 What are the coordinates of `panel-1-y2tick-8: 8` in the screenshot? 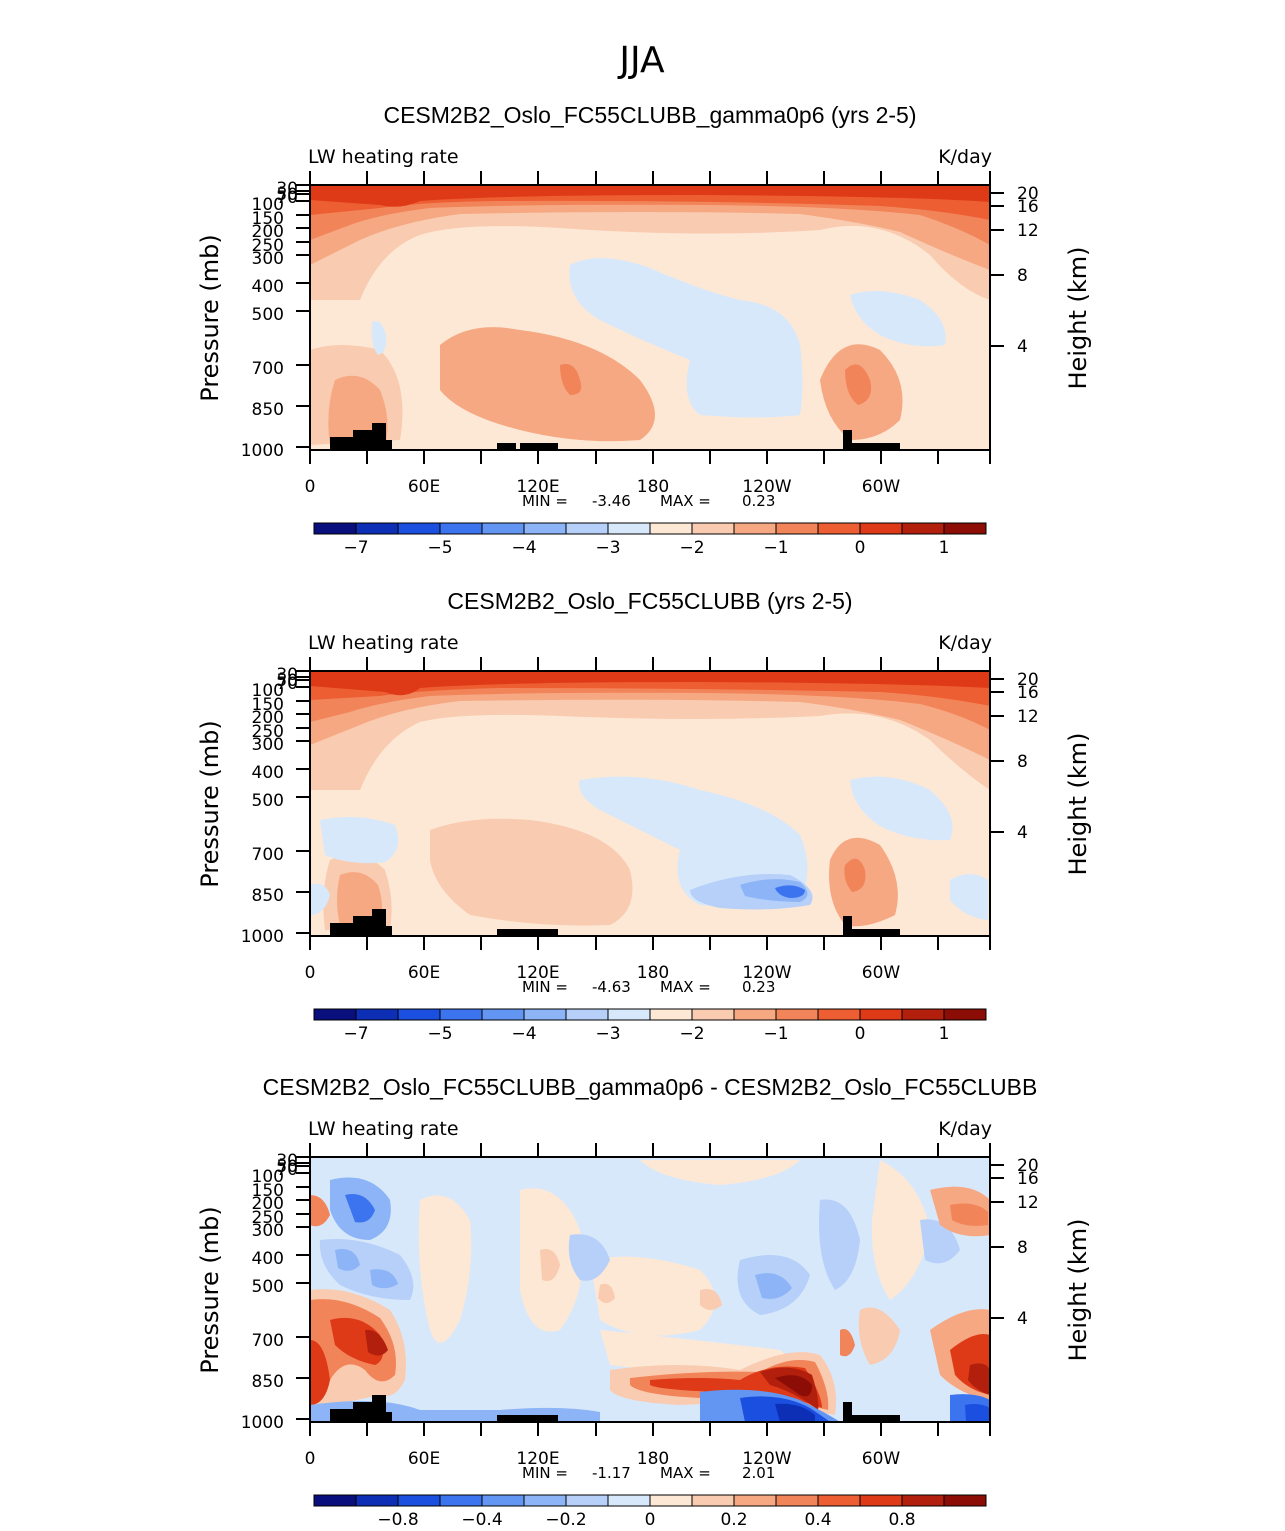 It's located at (1022, 276).